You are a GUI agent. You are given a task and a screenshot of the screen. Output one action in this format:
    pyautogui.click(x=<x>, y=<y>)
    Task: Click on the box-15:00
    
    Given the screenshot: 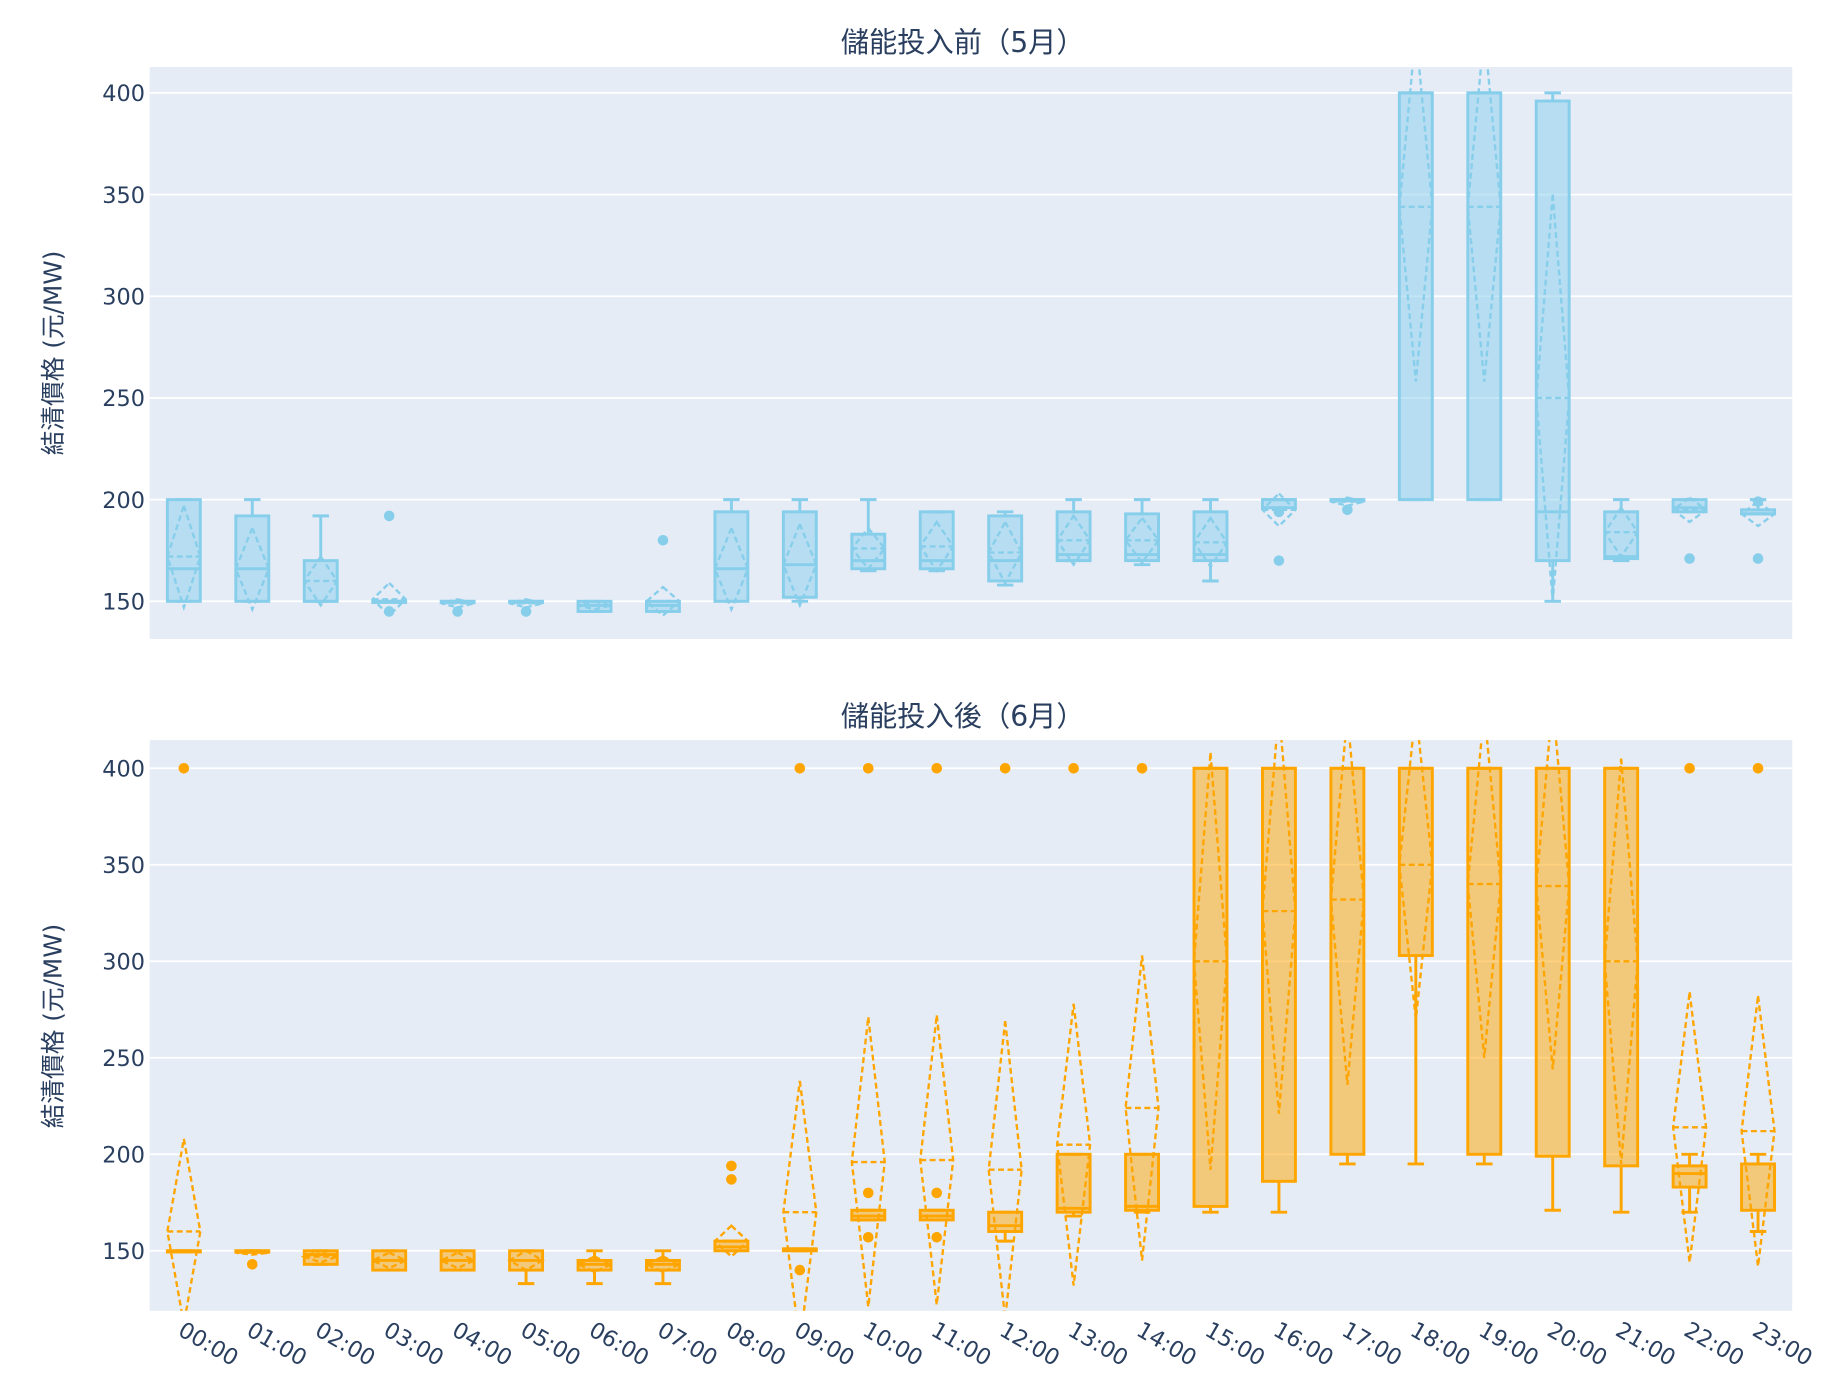 What is the action you would take?
    pyautogui.click(x=1210, y=983)
    